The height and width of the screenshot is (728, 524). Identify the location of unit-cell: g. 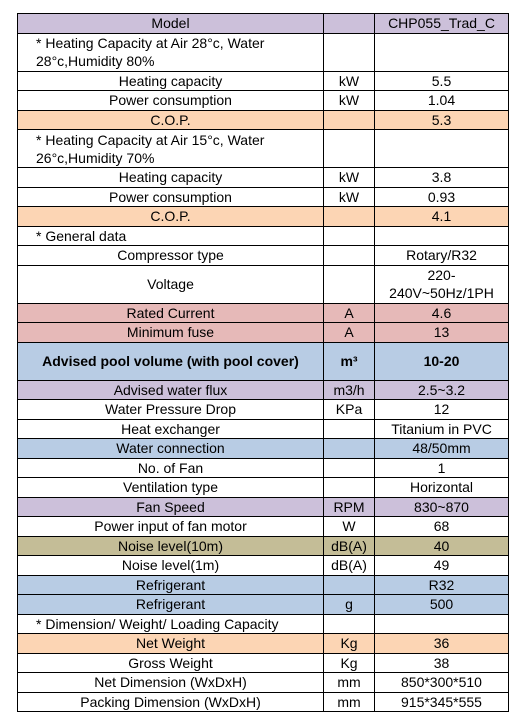
(349, 604).